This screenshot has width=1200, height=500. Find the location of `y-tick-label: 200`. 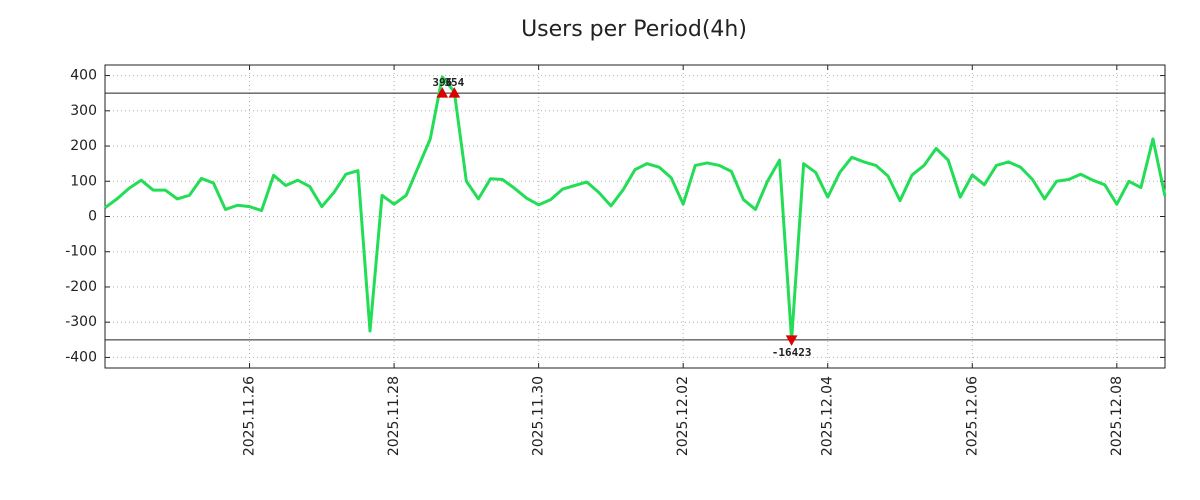

y-tick-label: 200 is located at coordinates (83, 146).